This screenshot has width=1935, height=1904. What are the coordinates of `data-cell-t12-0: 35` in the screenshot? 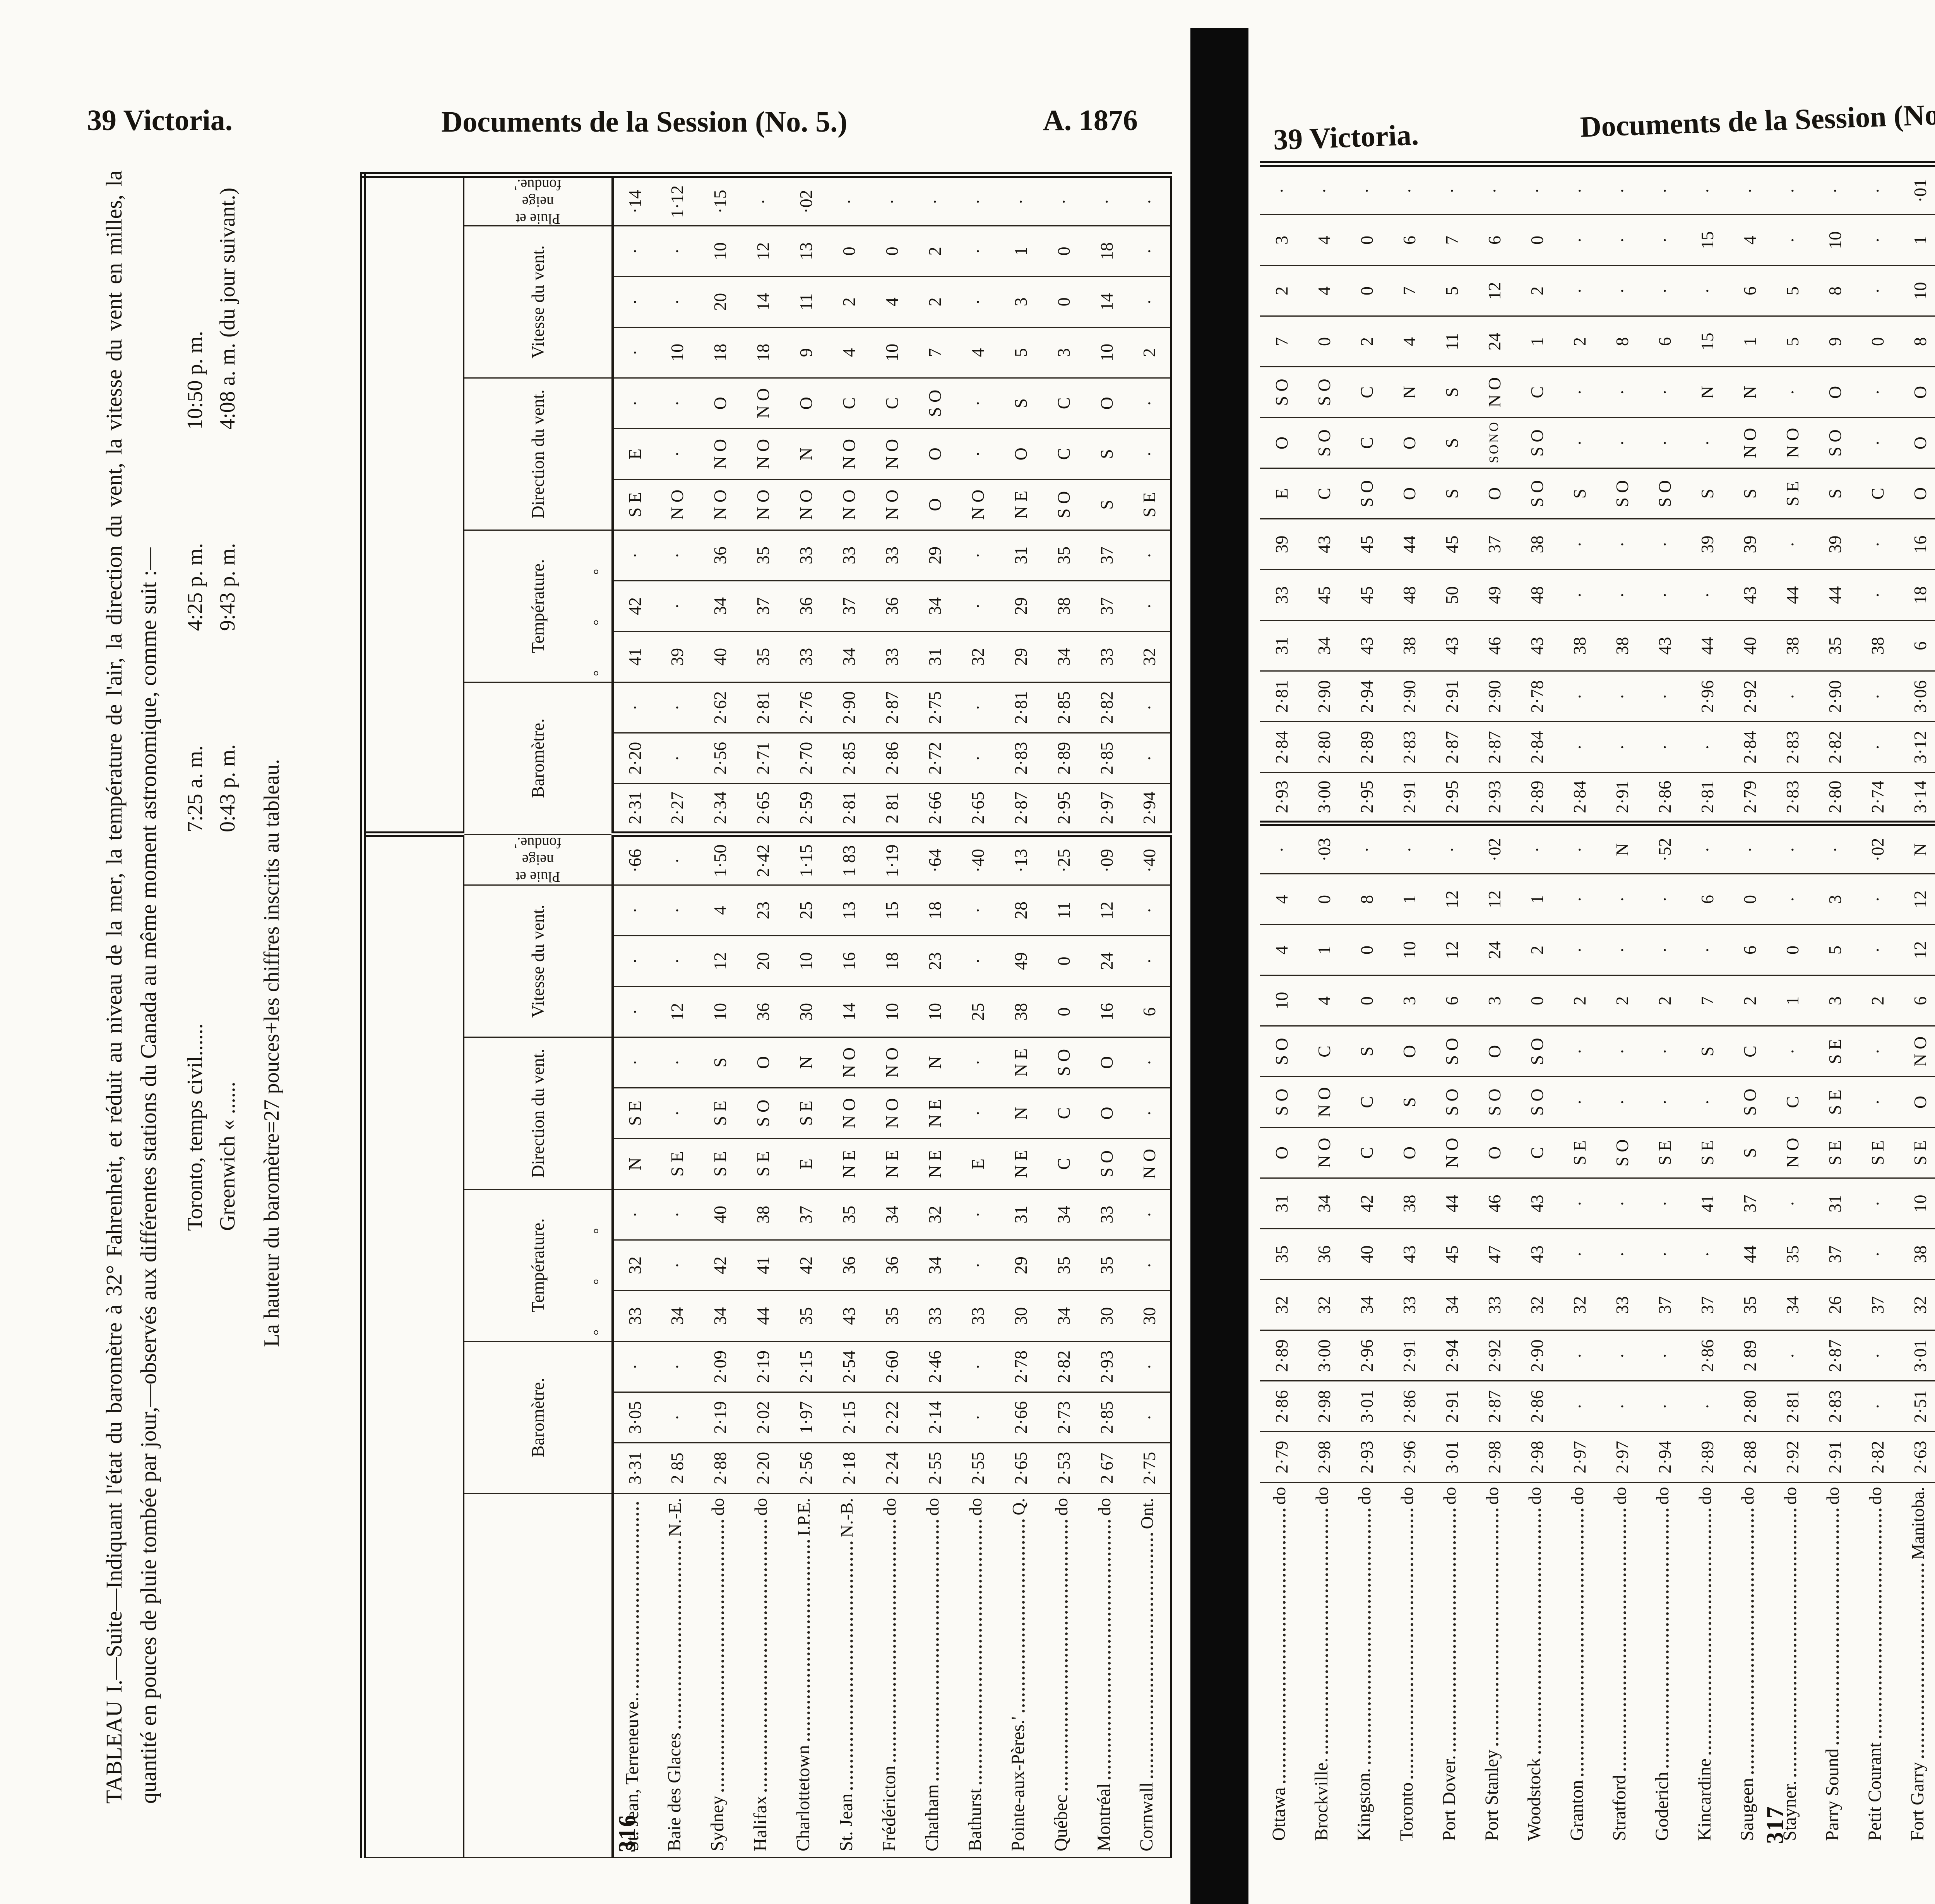 It's located at (1834, 645).